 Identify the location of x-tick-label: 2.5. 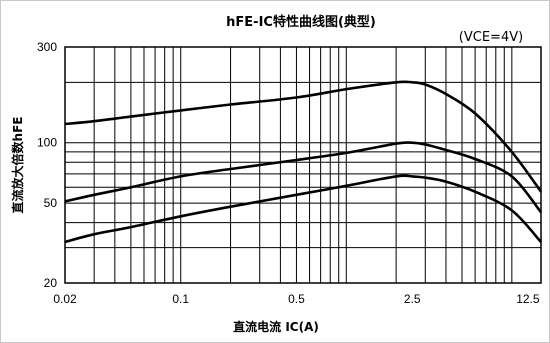
(412, 299).